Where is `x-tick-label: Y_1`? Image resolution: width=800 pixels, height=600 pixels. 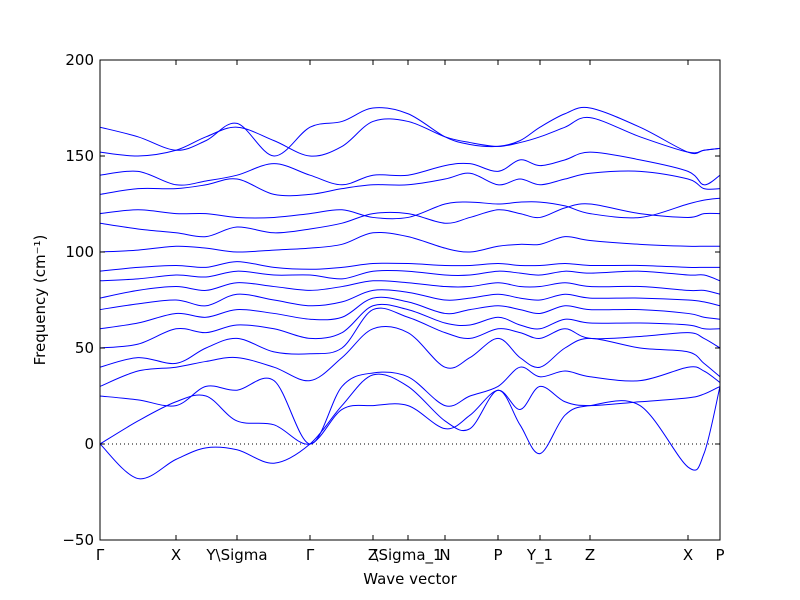
x-tick-label: Y_1 is located at coordinates (539, 555).